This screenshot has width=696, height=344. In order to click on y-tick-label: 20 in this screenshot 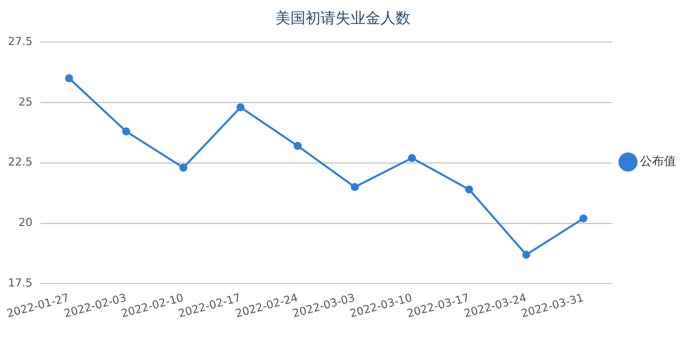, I will do `click(25, 223)`.